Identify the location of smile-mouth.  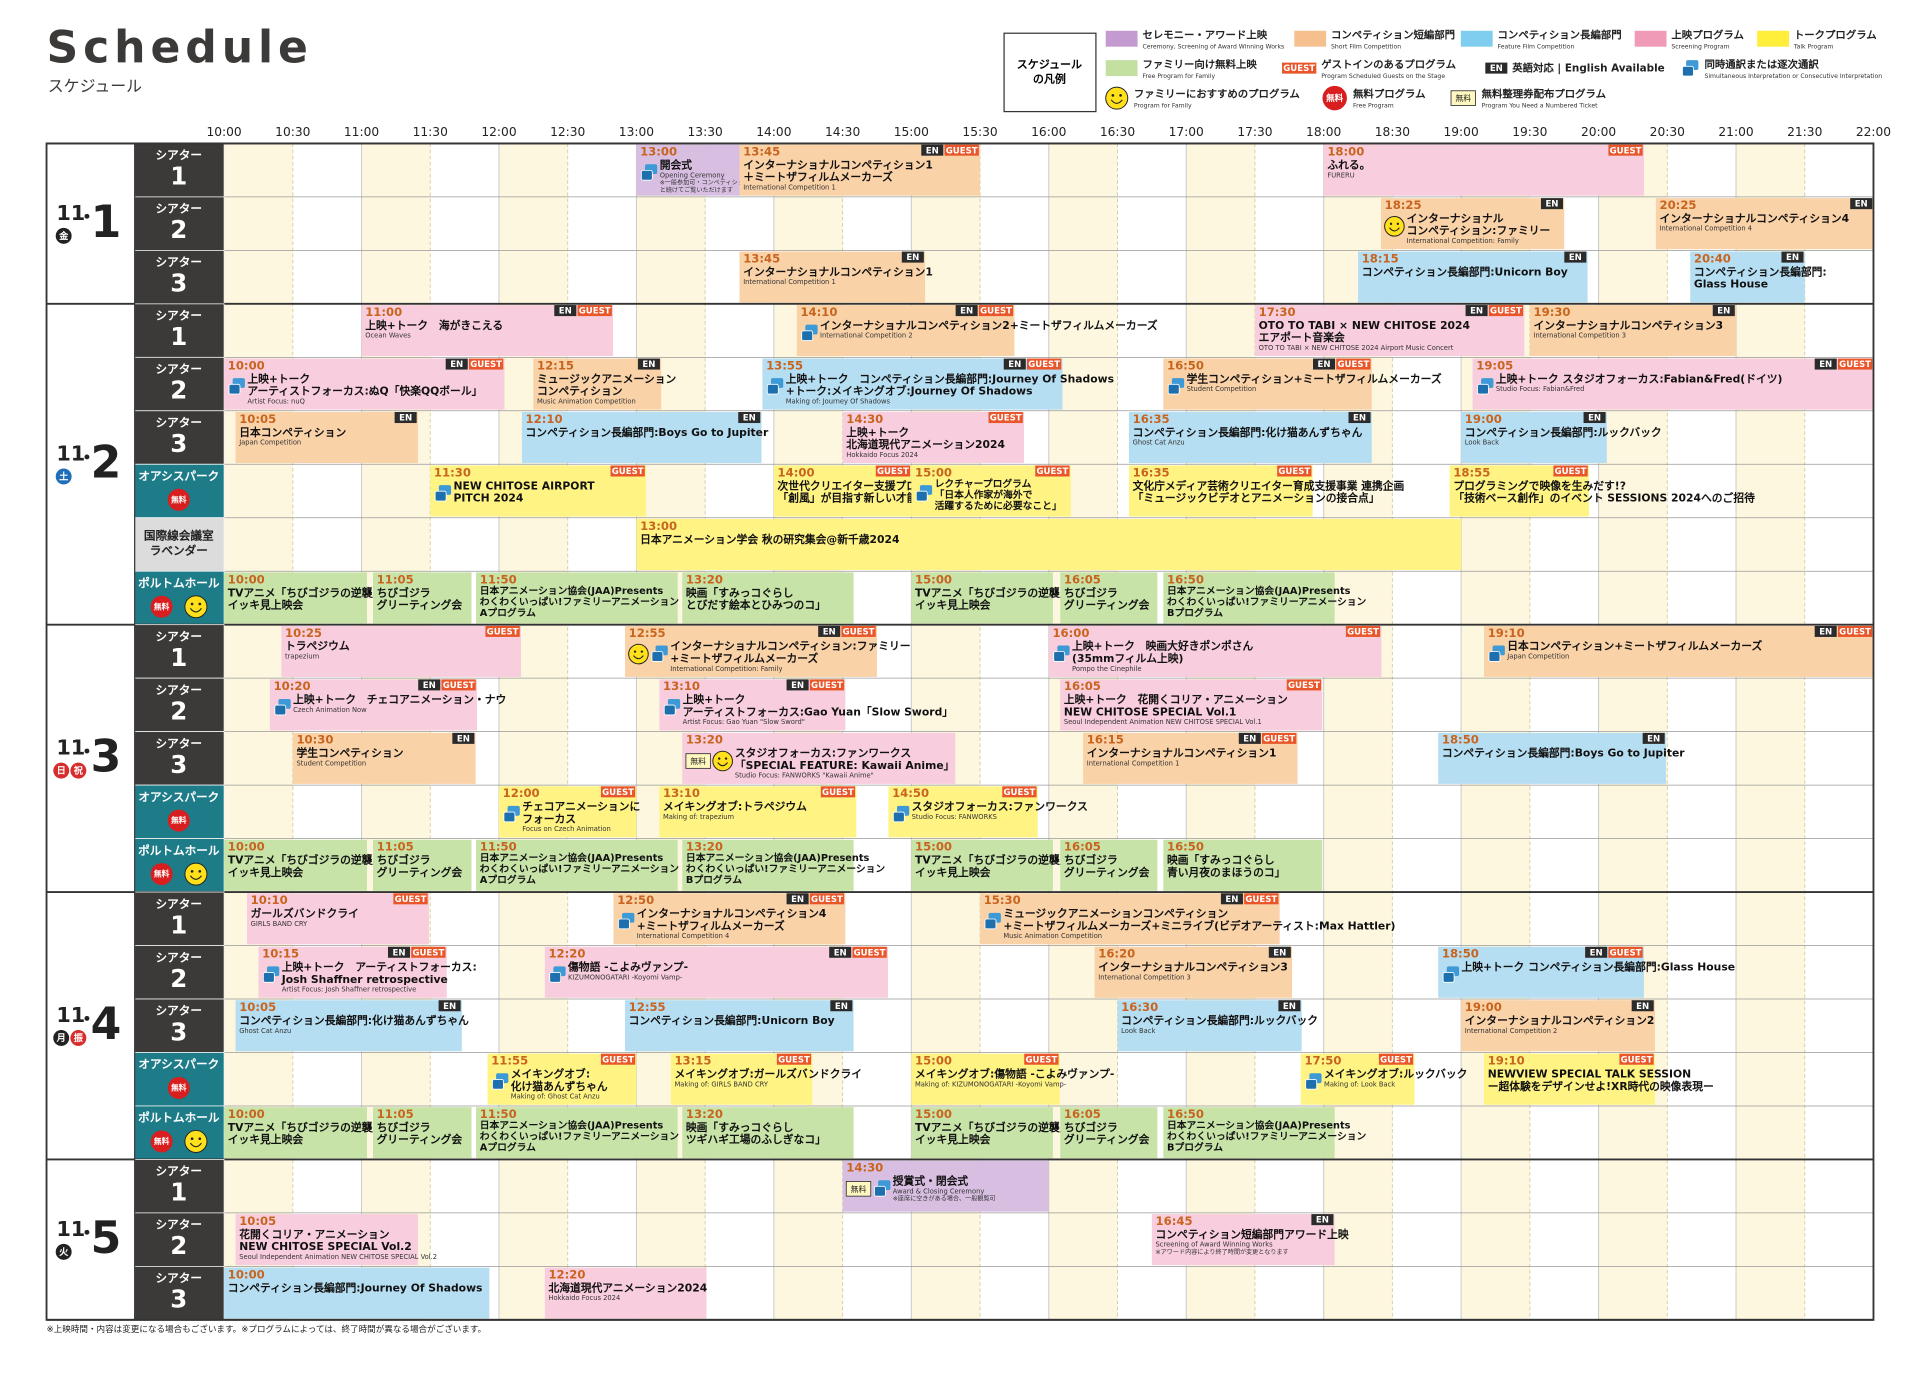
(638, 657).